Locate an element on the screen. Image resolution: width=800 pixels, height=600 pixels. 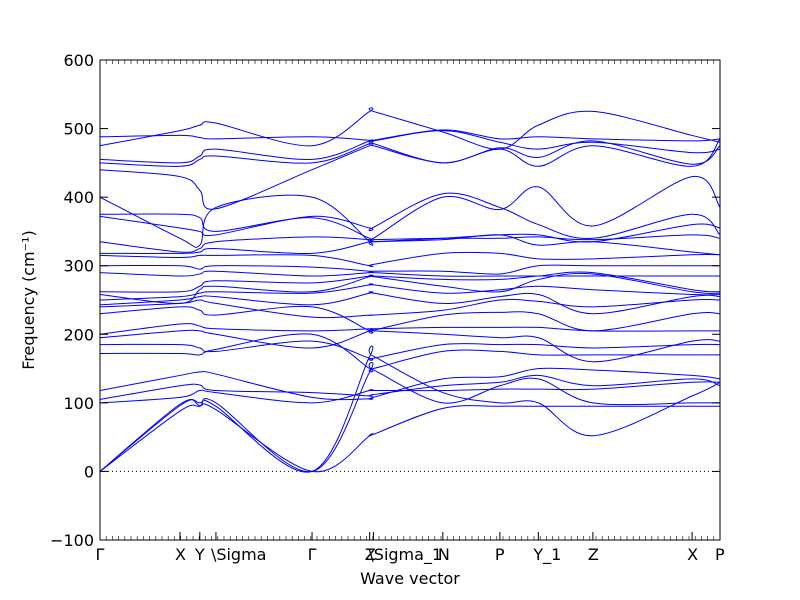
y-axis-label: Frequency (cm⁻¹) is located at coordinates (28, 299).